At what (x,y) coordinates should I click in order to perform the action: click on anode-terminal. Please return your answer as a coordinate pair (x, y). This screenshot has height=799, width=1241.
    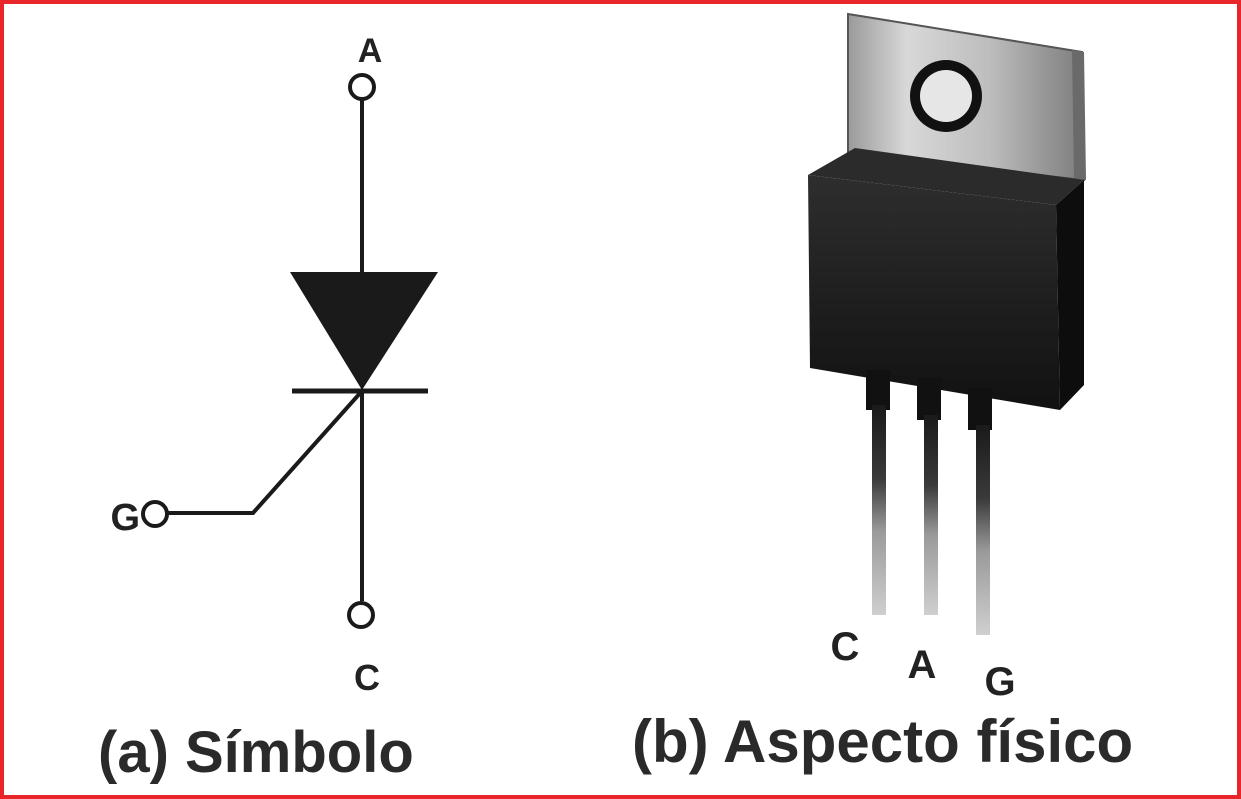
    Looking at the image, I should click on (362, 87).